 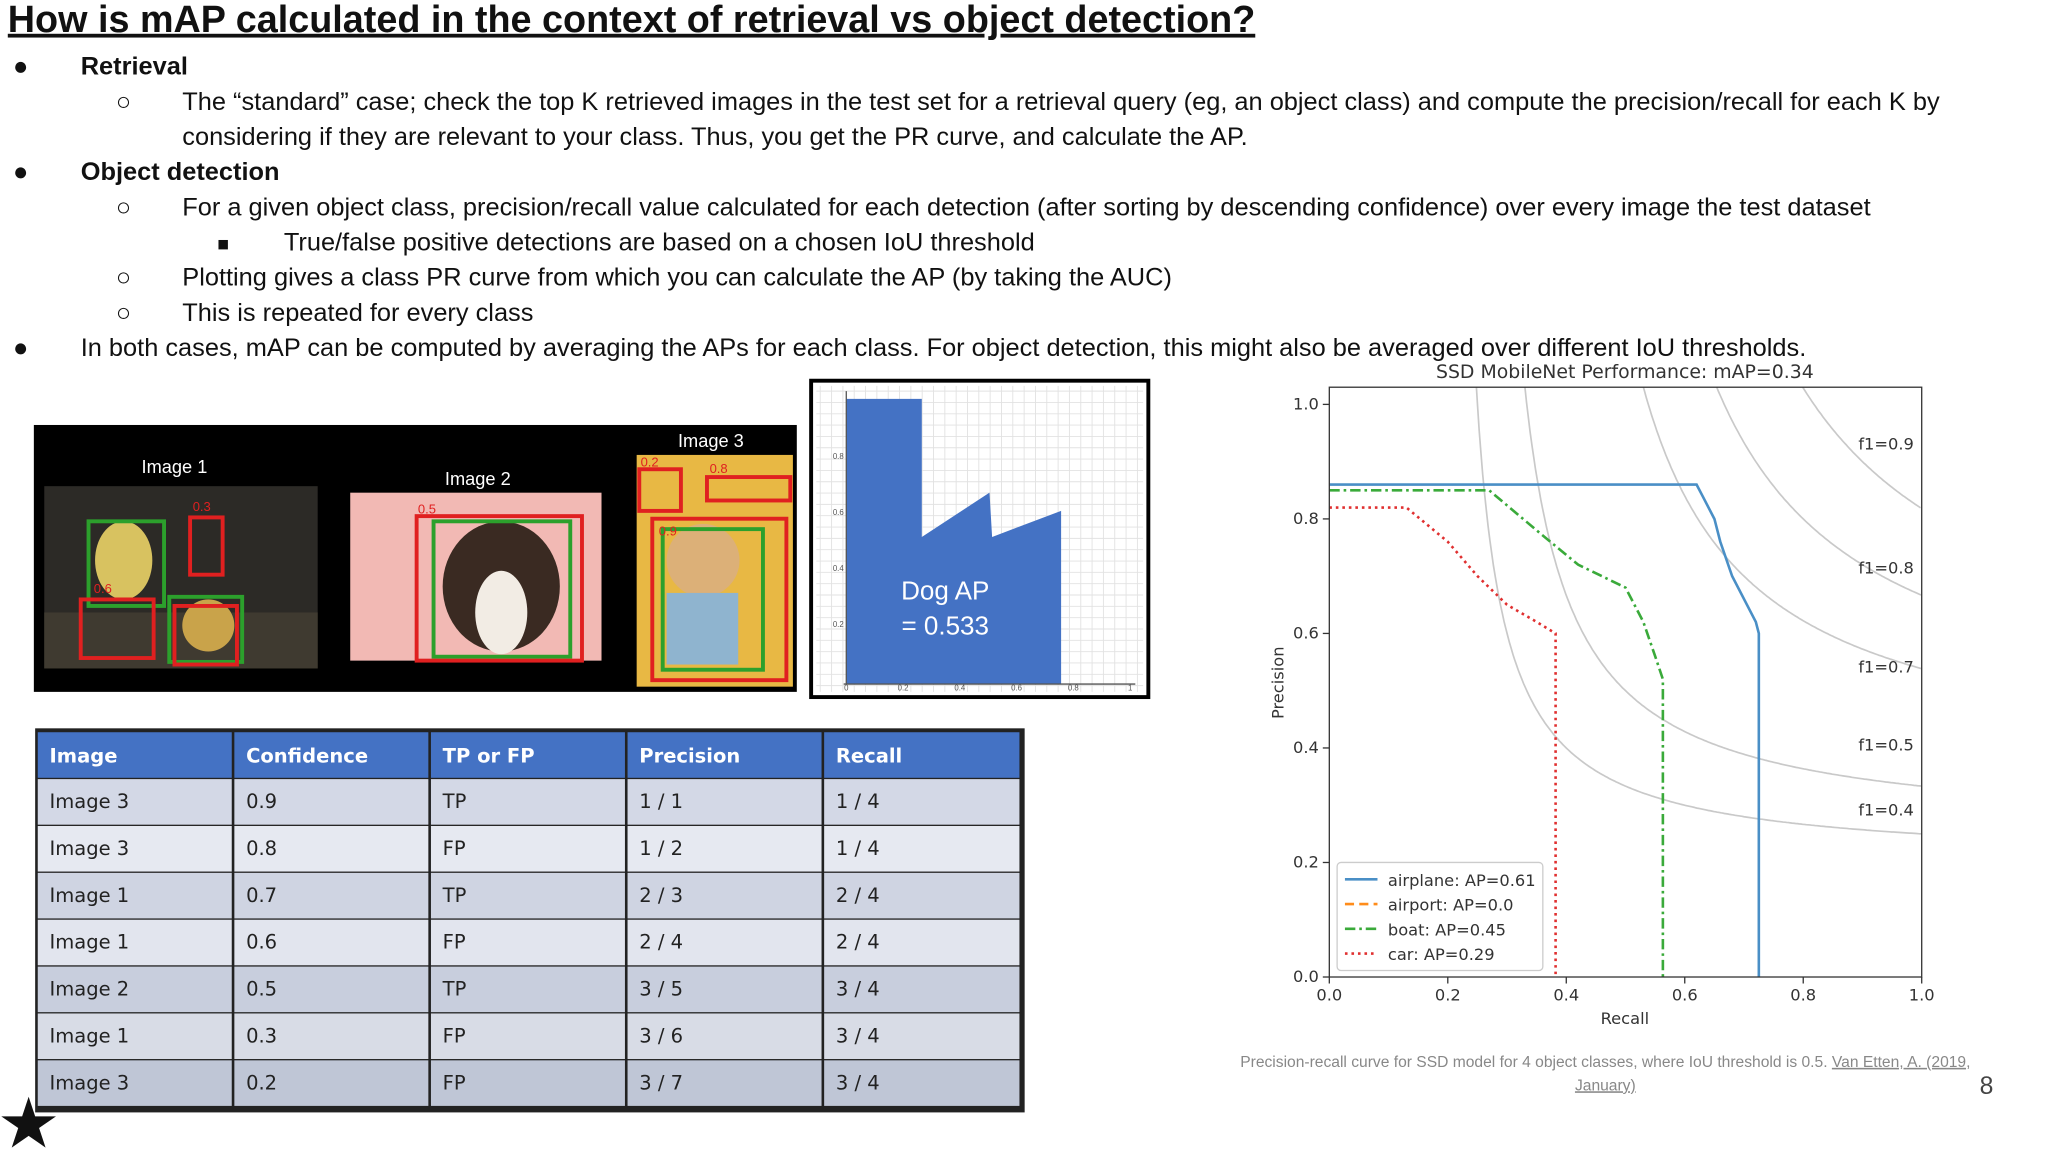 I want to click on cell-text: 0.5, so click(x=261, y=989).